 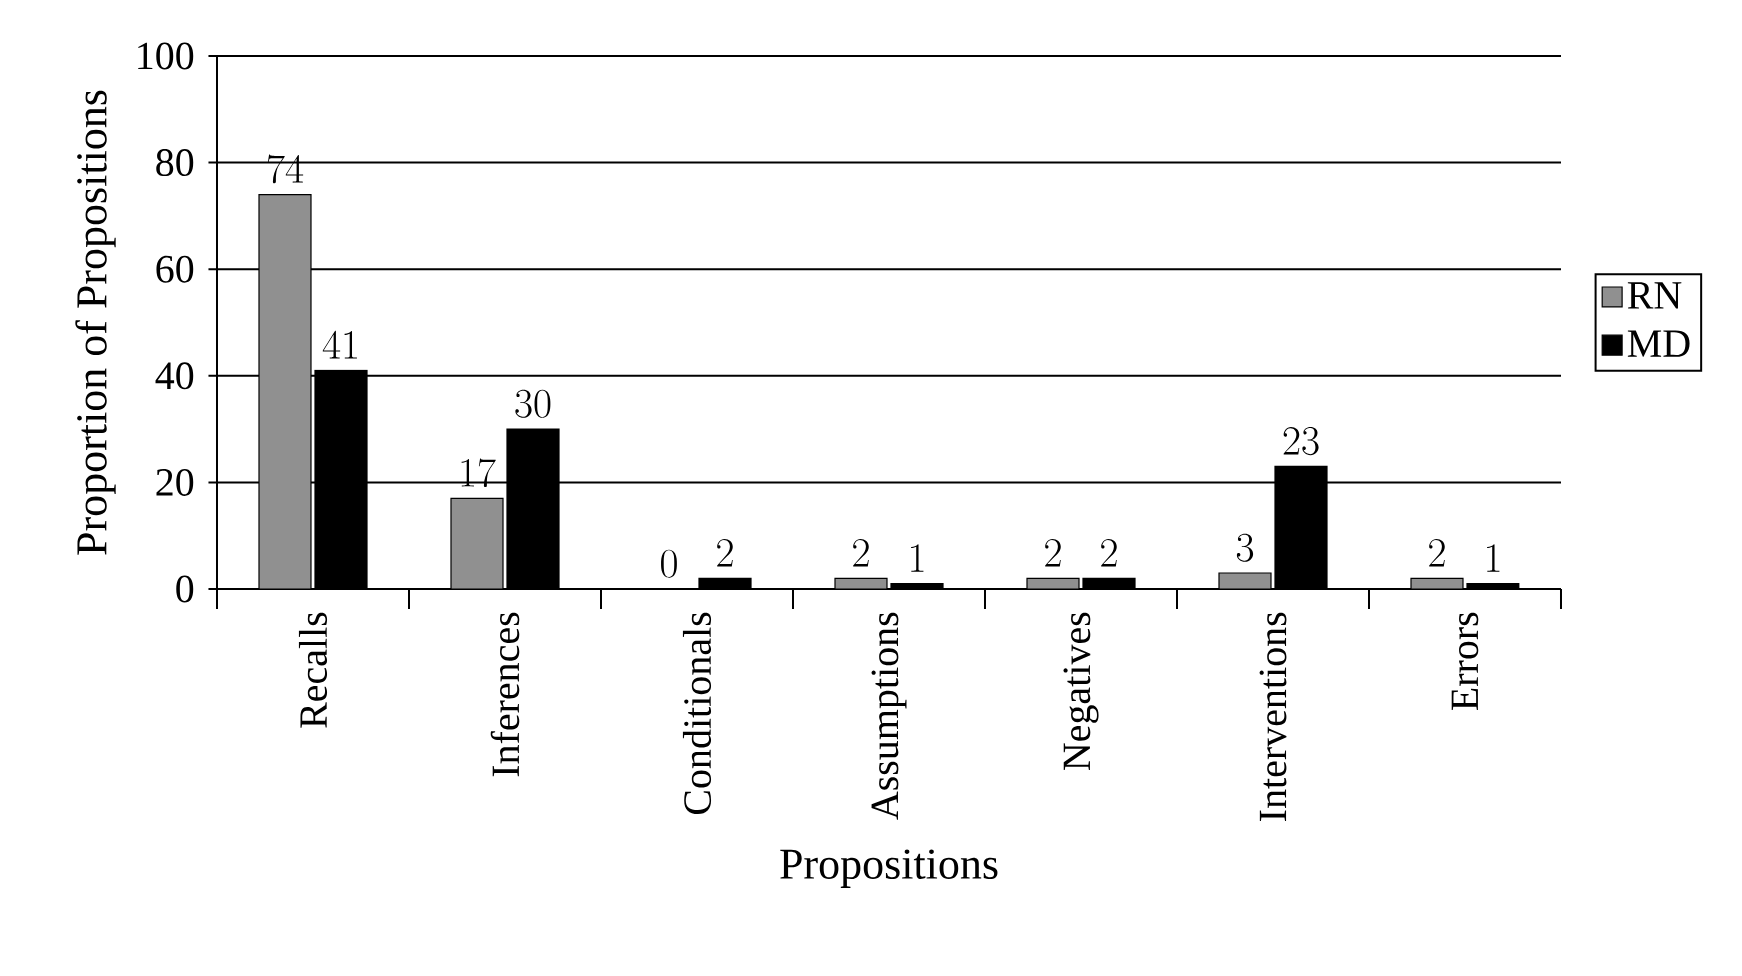 What do you see at coordinates (1658, 343) in the screenshot?
I see `legend-label: MD` at bounding box center [1658, 343].